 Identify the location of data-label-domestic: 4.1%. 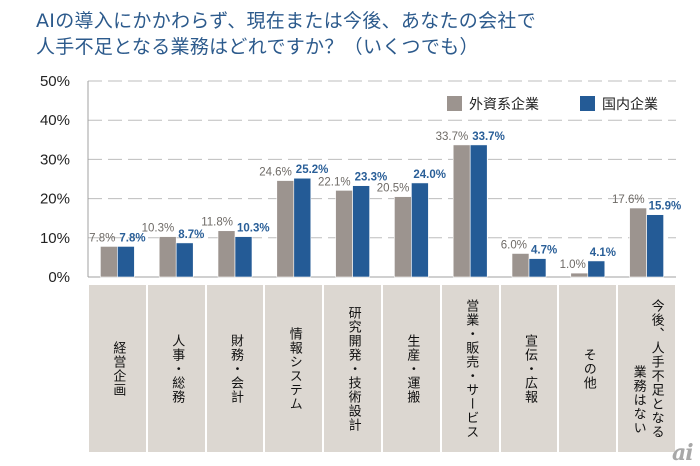
(603, 253).